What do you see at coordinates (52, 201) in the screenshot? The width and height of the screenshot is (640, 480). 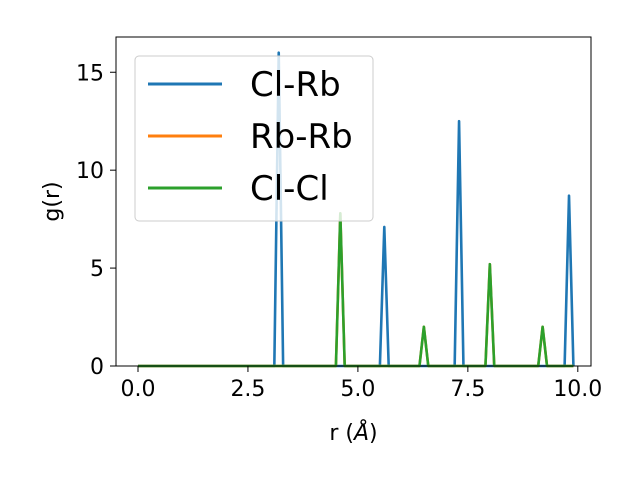 I see `y-axis-label: g(r)` at bounding box center [52, 201].